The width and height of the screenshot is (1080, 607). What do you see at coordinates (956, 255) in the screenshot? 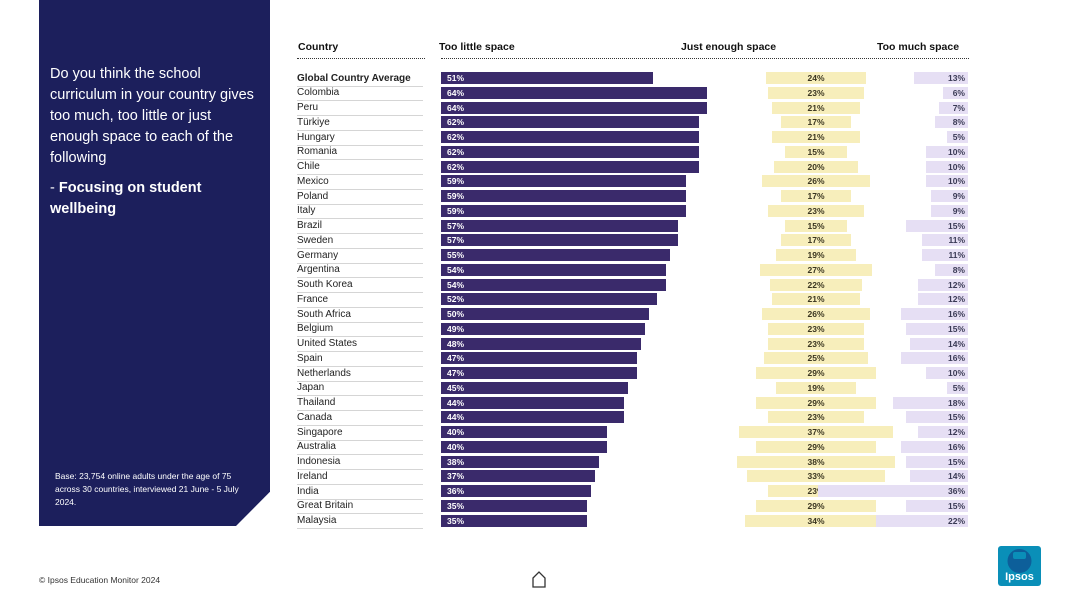
I see `value-too-much: 11%` at bounding box center [956, 255].